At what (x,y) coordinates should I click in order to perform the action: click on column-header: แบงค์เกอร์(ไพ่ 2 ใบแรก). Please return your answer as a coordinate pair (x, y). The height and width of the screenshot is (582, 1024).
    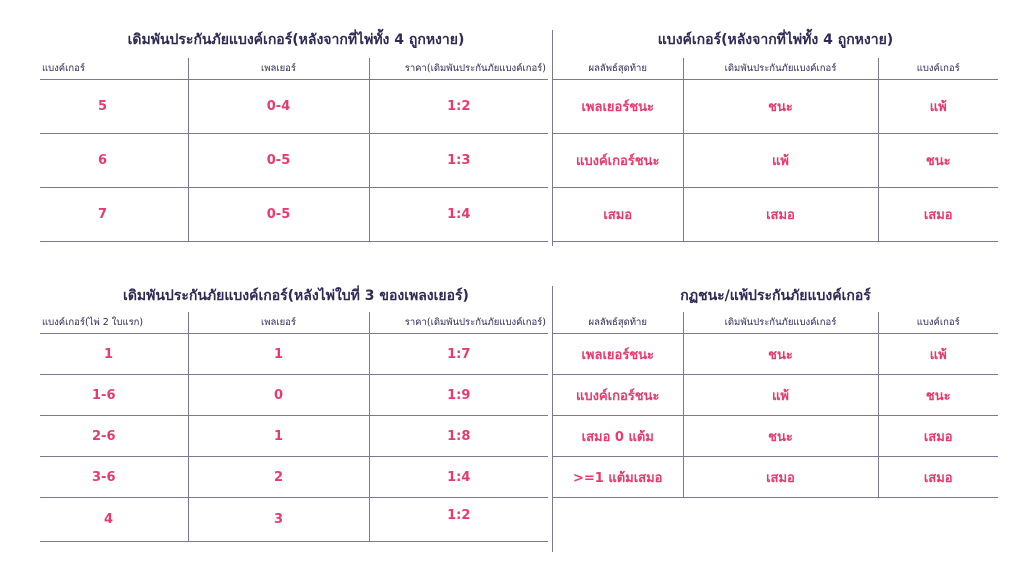
    Looking at the image, I should click on (114, 323).